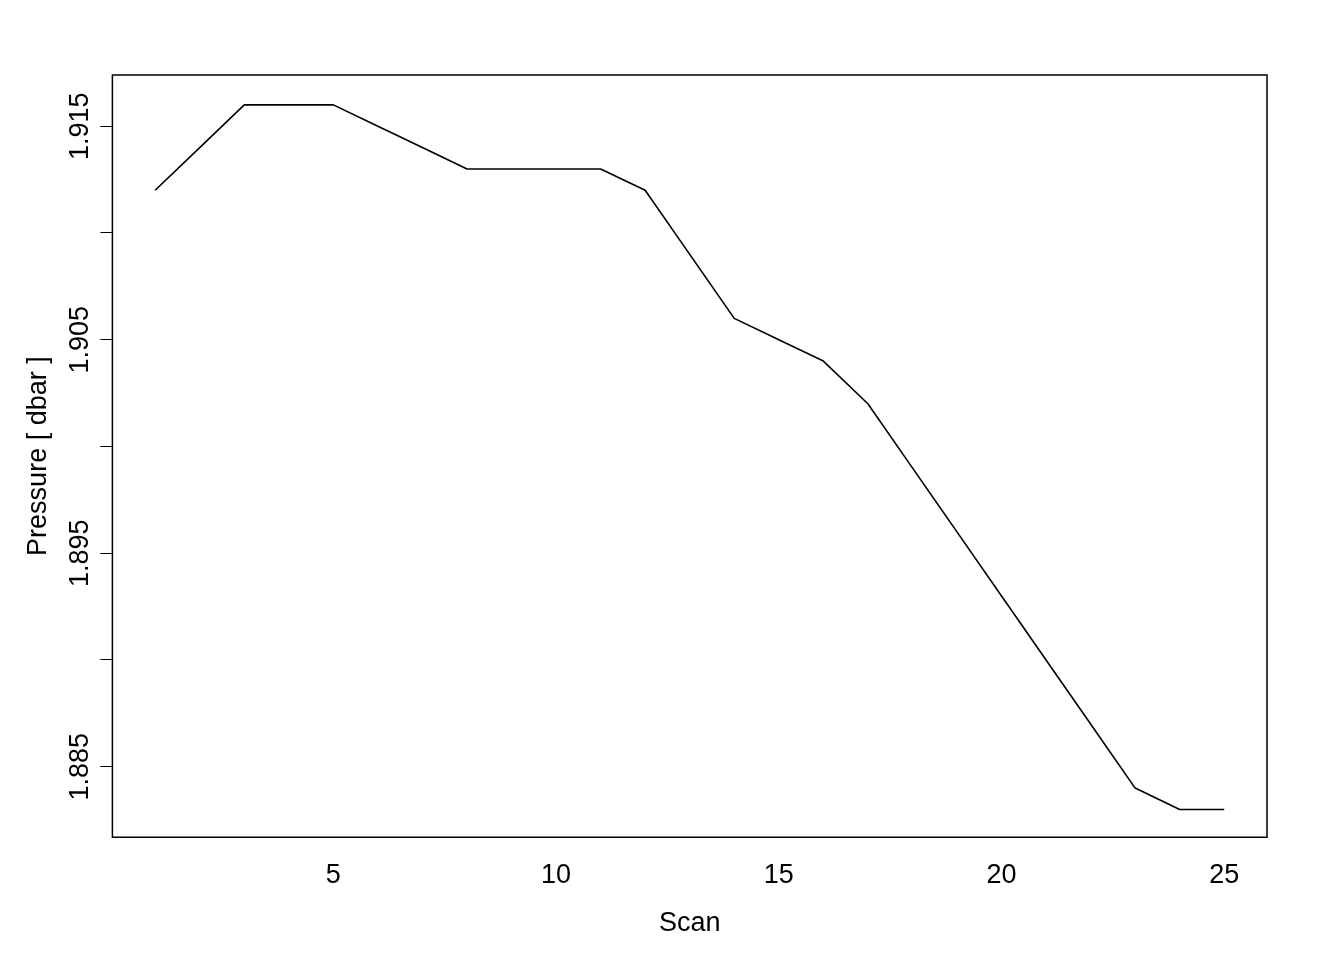 This screenshot has height=960, width=1344. What do you see at coordinates (689, 922) in the screenshot?
I see `x-axis-title: Scan` at bounding box center [689, 922].